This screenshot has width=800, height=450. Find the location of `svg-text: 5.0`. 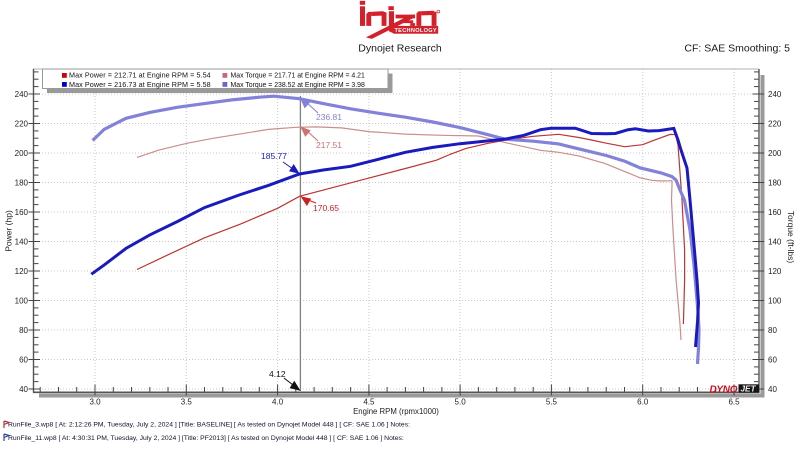

svg-text: 5.0 is located at coordinates (461, 402).